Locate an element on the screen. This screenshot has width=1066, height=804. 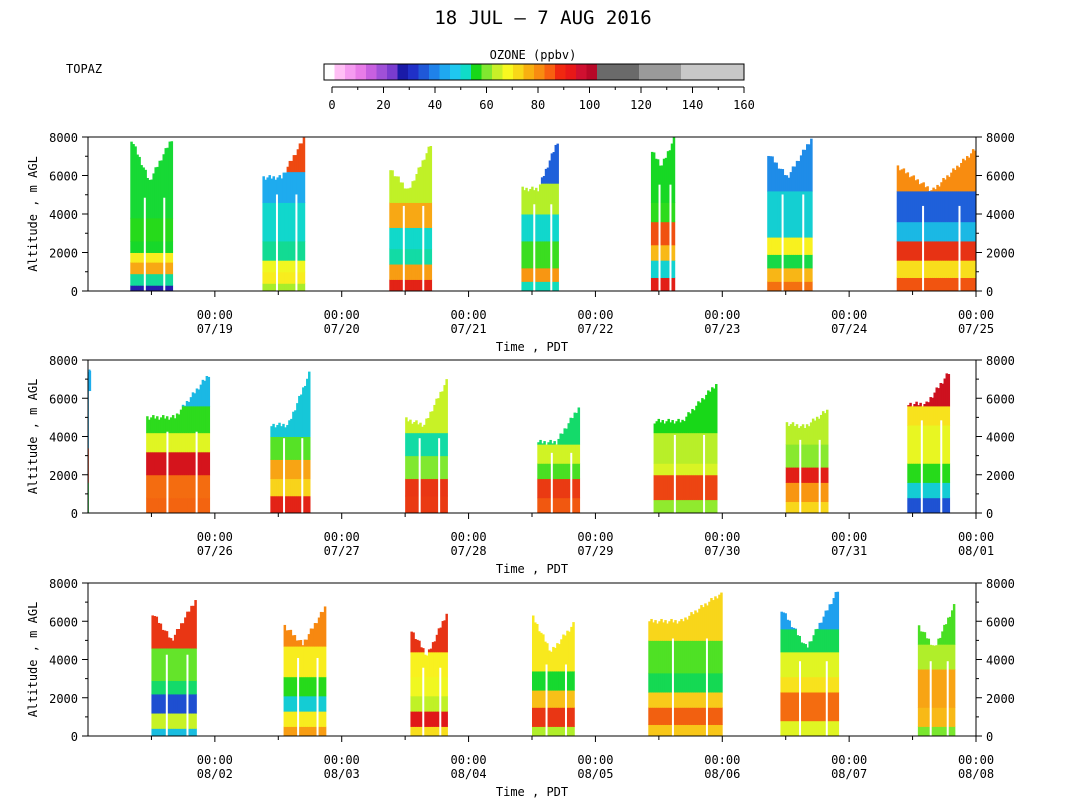
colorbar-swatch is located at coordinates (466, 72).